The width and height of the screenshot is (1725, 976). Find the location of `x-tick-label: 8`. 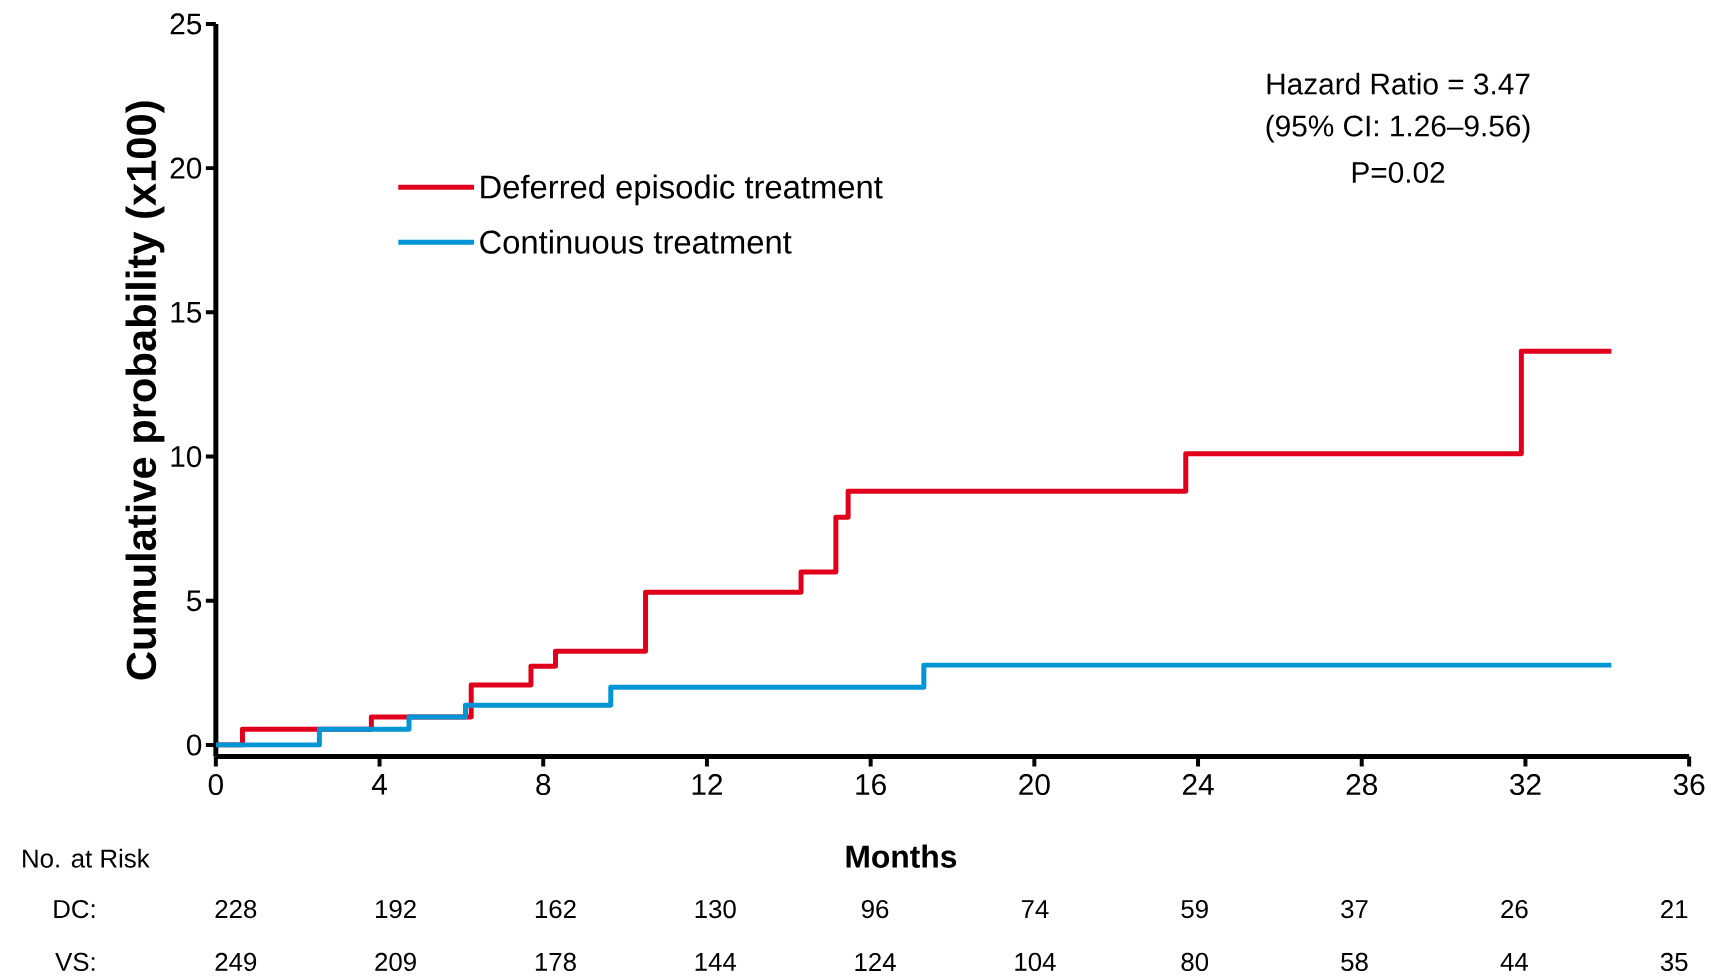

x-tick-label: 8 is located at coordinates (543, 785).